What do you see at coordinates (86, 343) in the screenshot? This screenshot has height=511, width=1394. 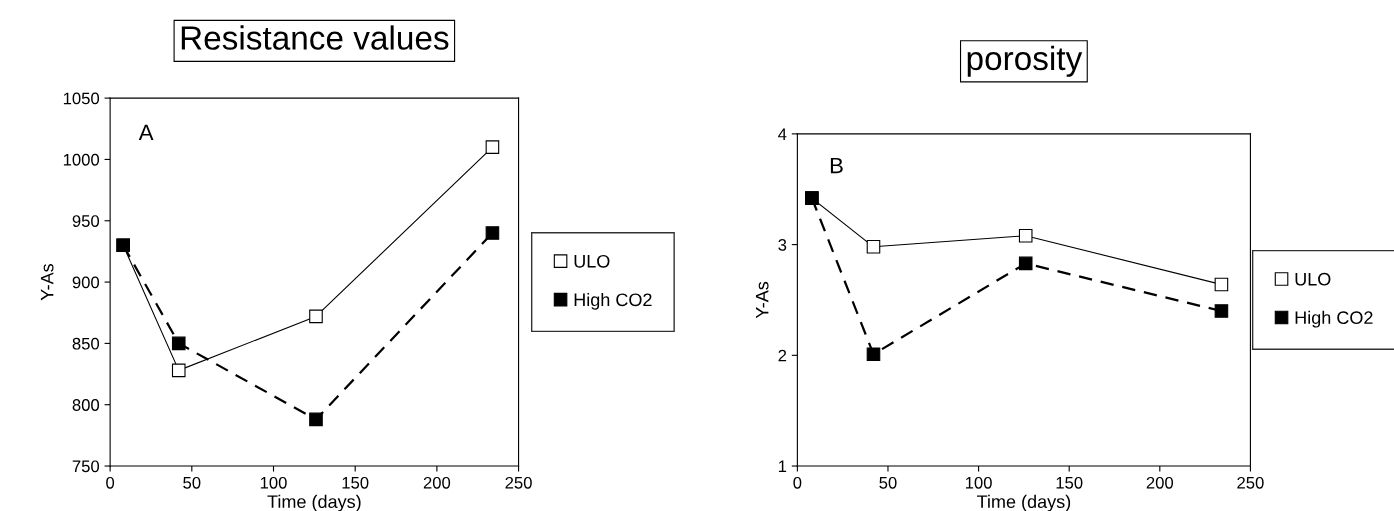 I see `y-tick-label: 850` at bounding box center [86, 343].